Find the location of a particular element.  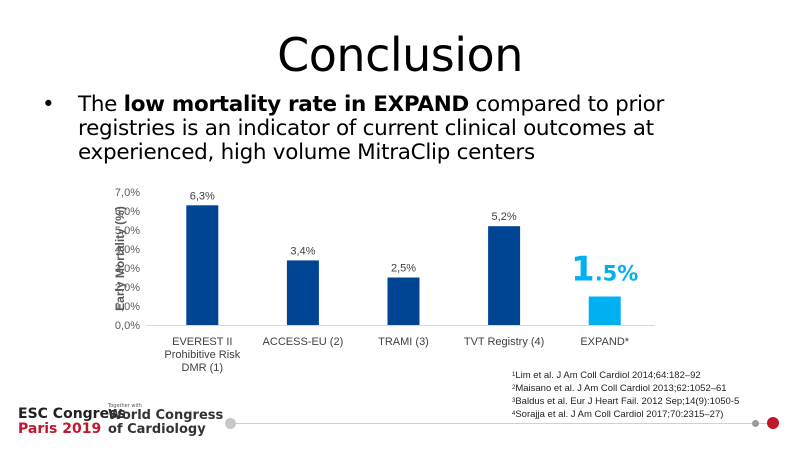

x-tick-label: EXPAND* is located at coordinates (604, 342).